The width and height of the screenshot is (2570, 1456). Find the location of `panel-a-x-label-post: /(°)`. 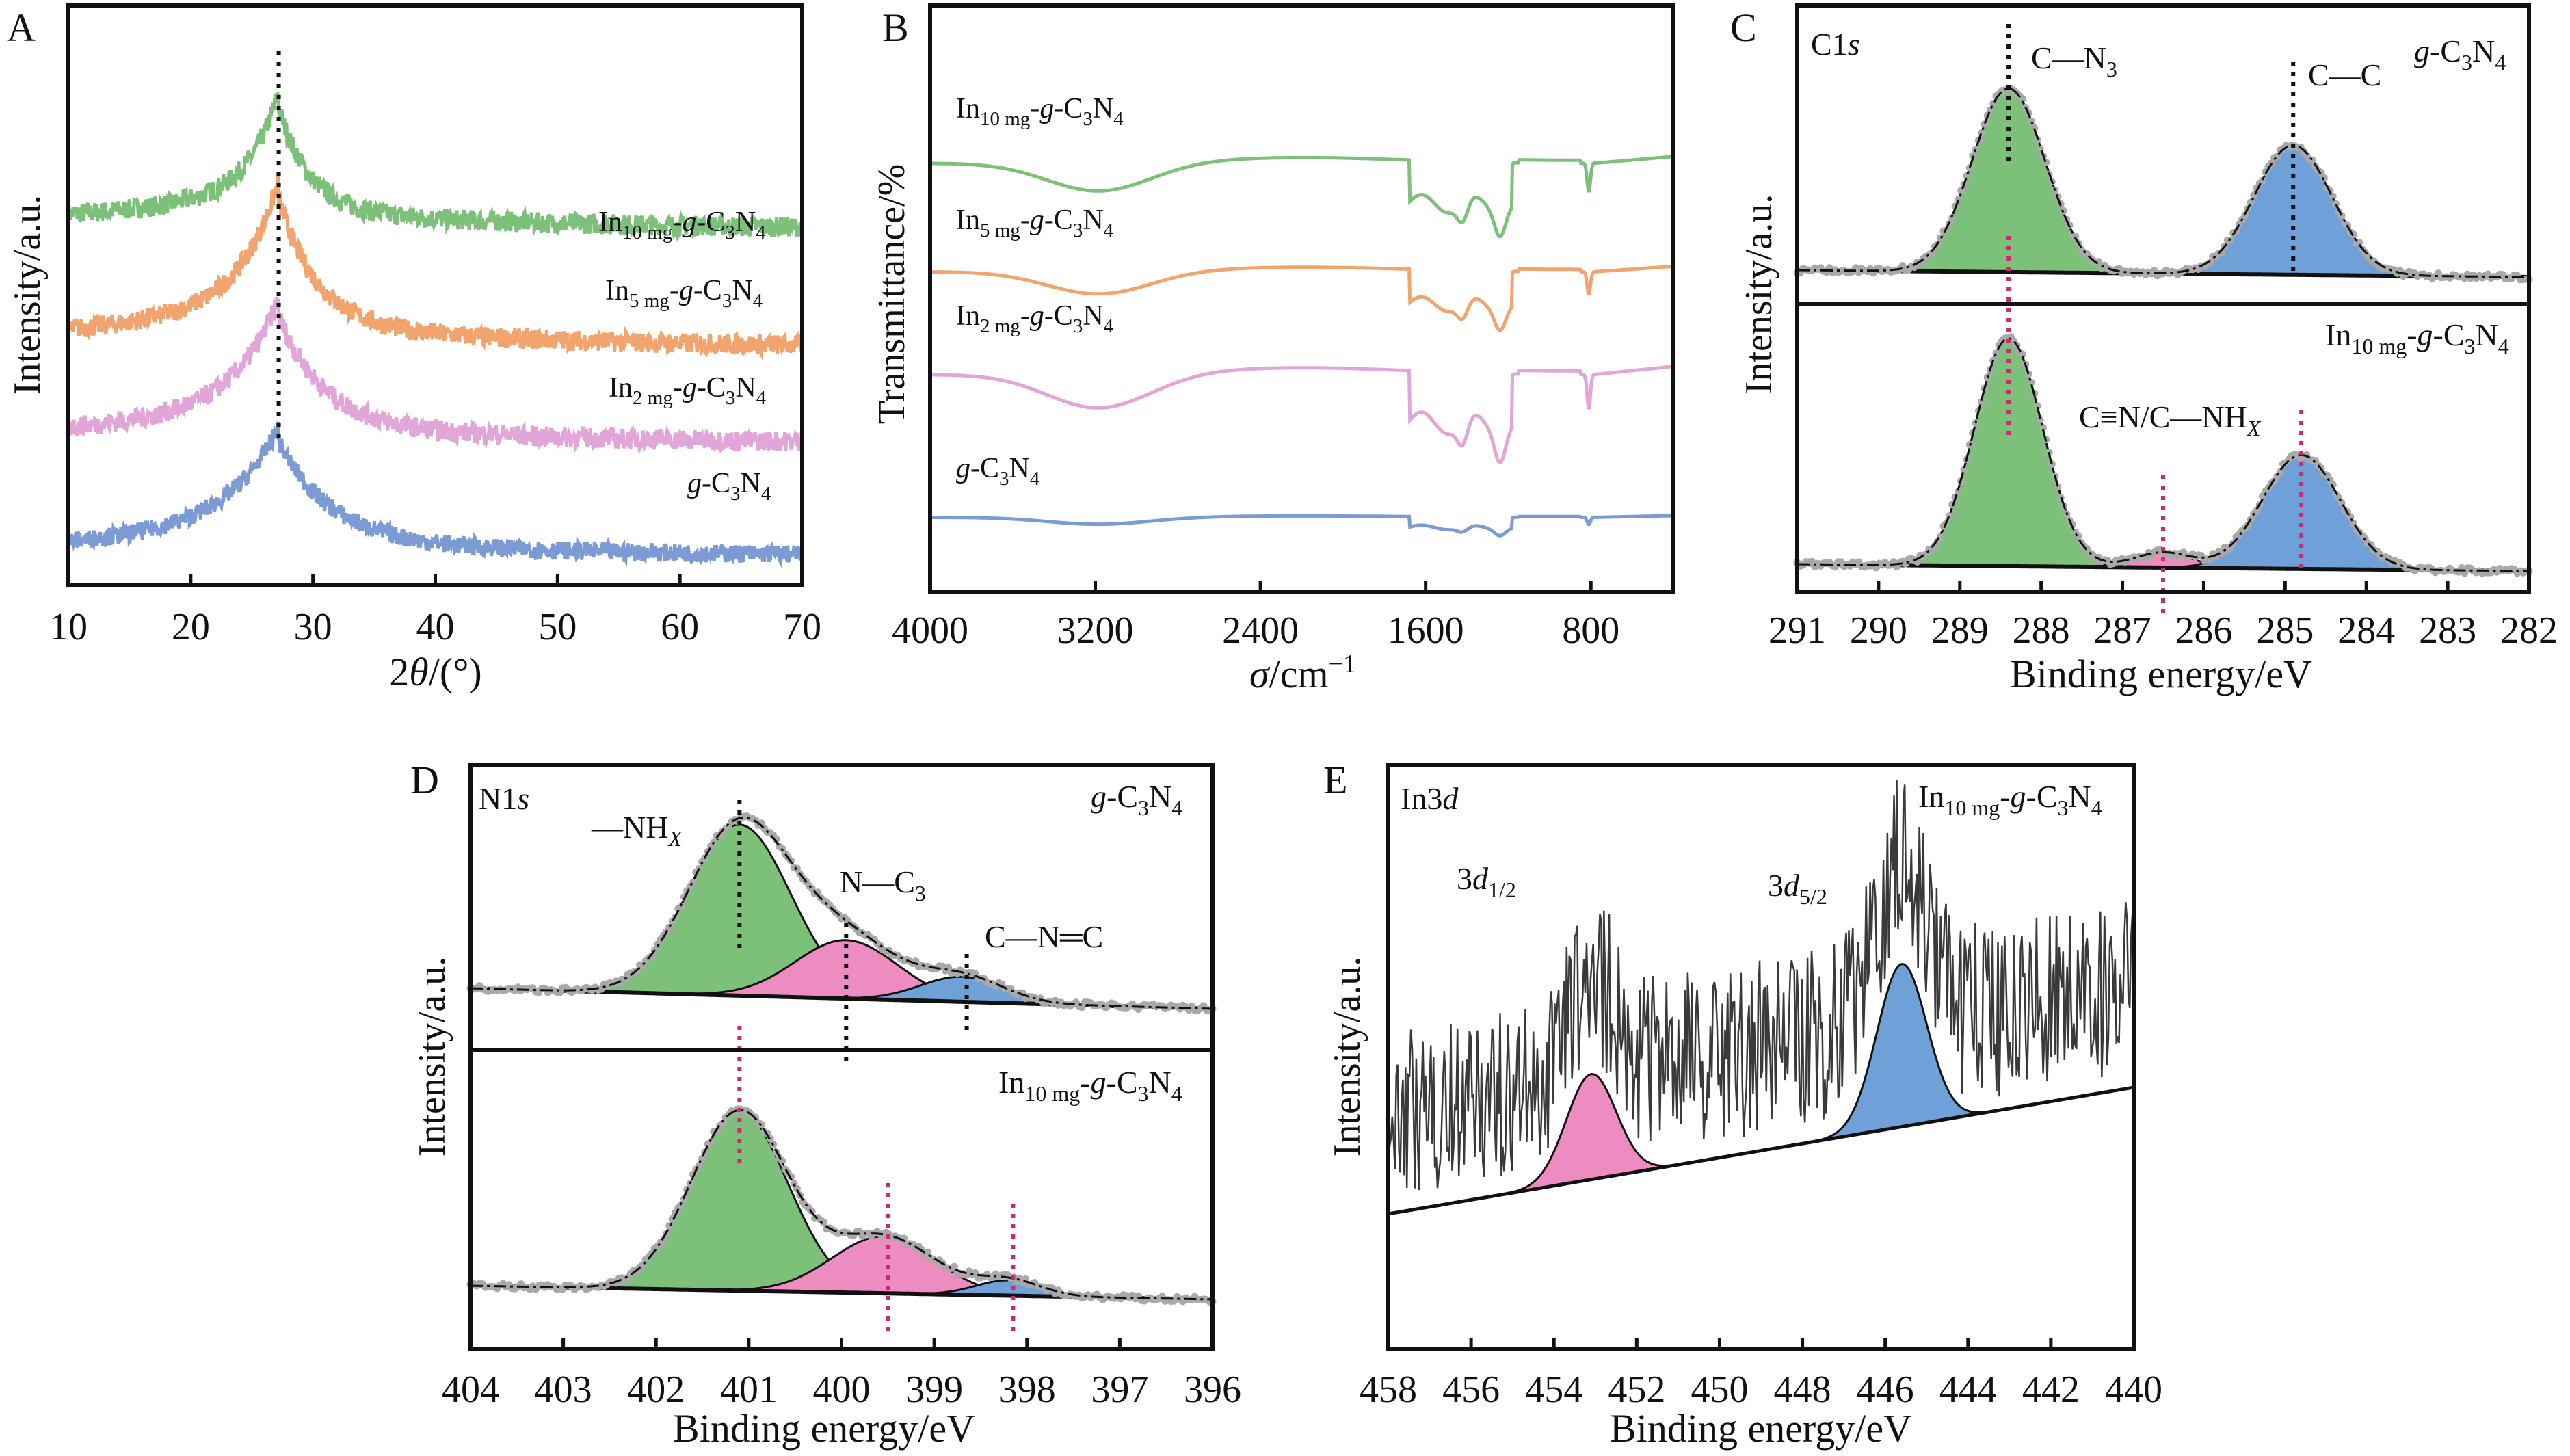

panel-a-x-label-post: /(°) is located at coordinates (455, 672).